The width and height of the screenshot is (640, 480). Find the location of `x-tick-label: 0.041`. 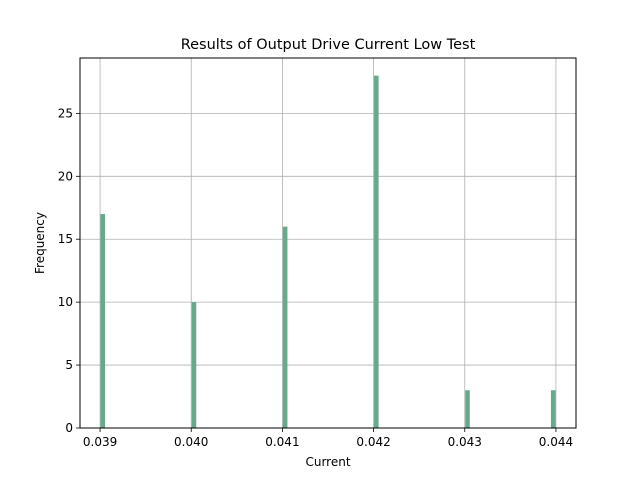

x-tick-label: 0.041 is located at coordinates (282, 442).